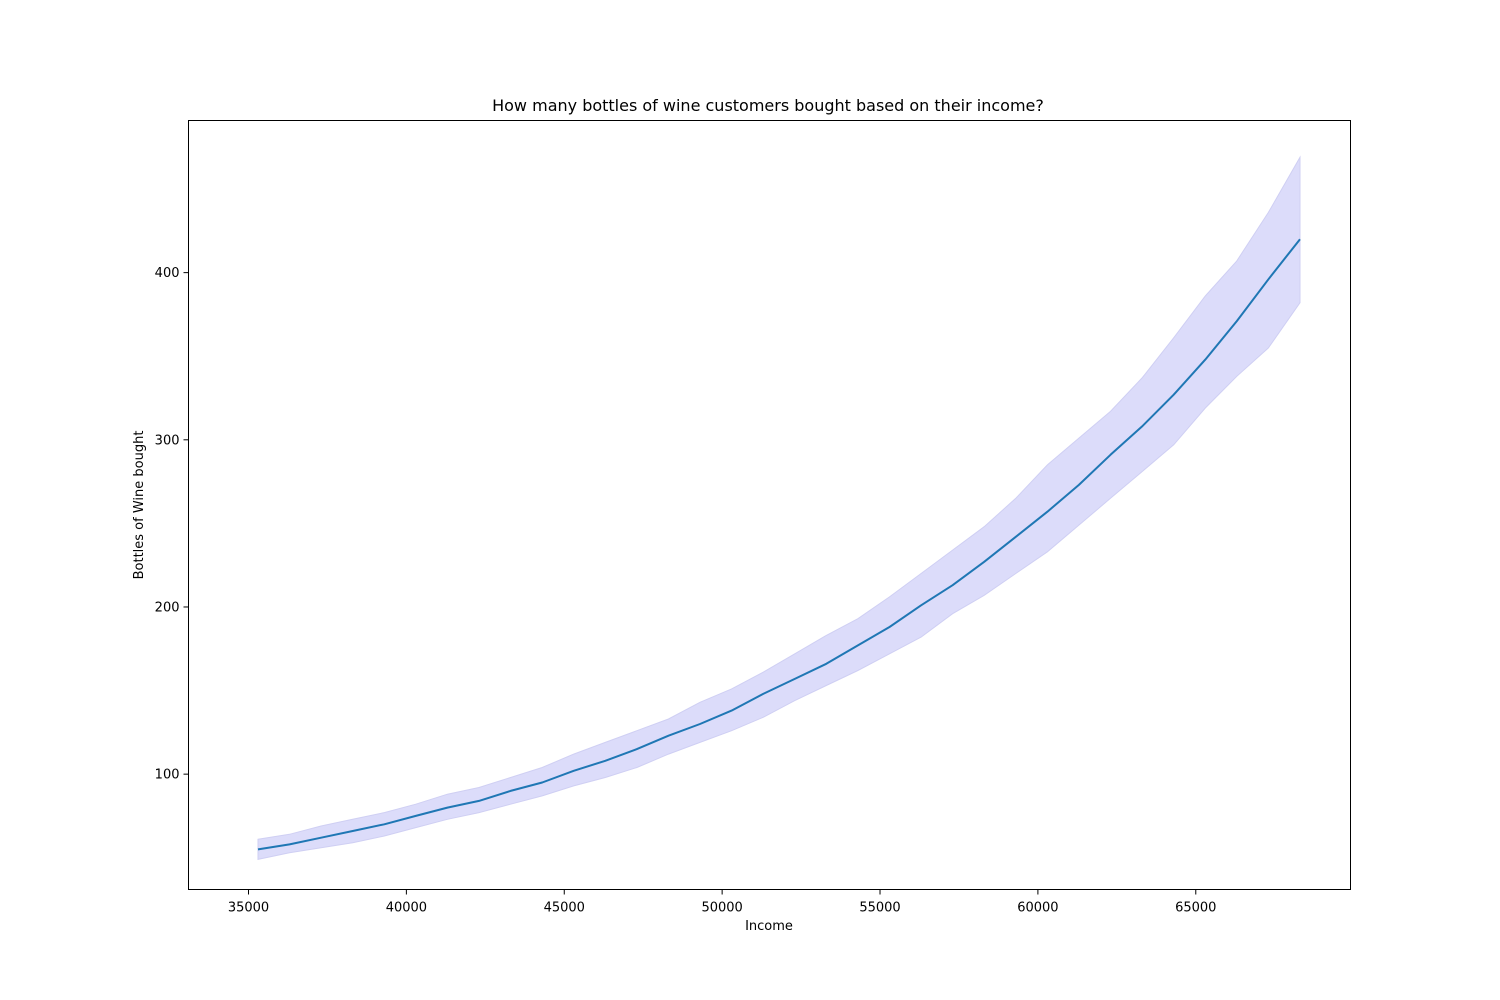  What do you see at coordinates (769, 926) in the screenshot?
I see `x-axis-label: Income` at bounding box center [769, 926].